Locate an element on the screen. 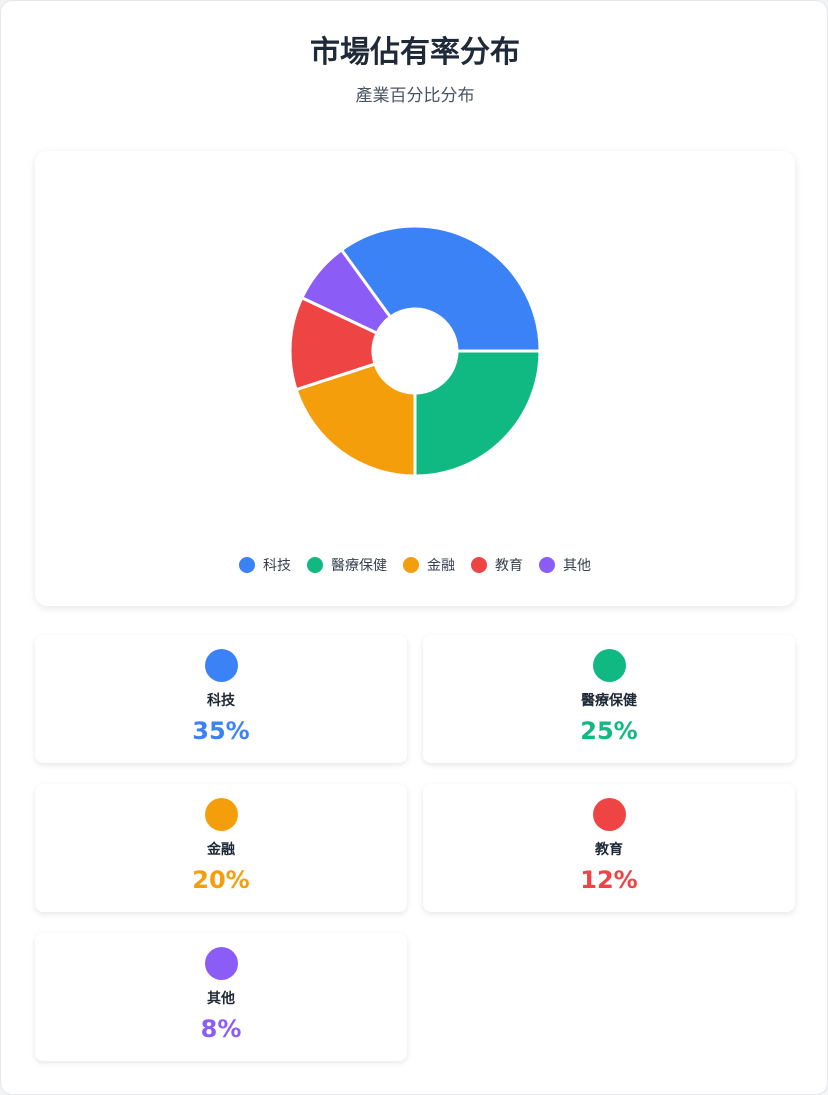 Image resolution: width=828 pixels, height=1095 pixels. legend-label: 金融 is located at coordinates (441, 566).